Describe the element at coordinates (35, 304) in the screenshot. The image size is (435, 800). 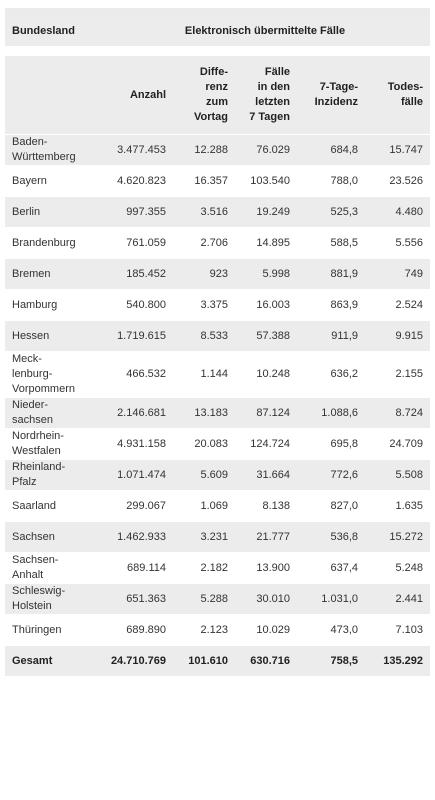
I see `state-name-line: Hamburg` at that location.